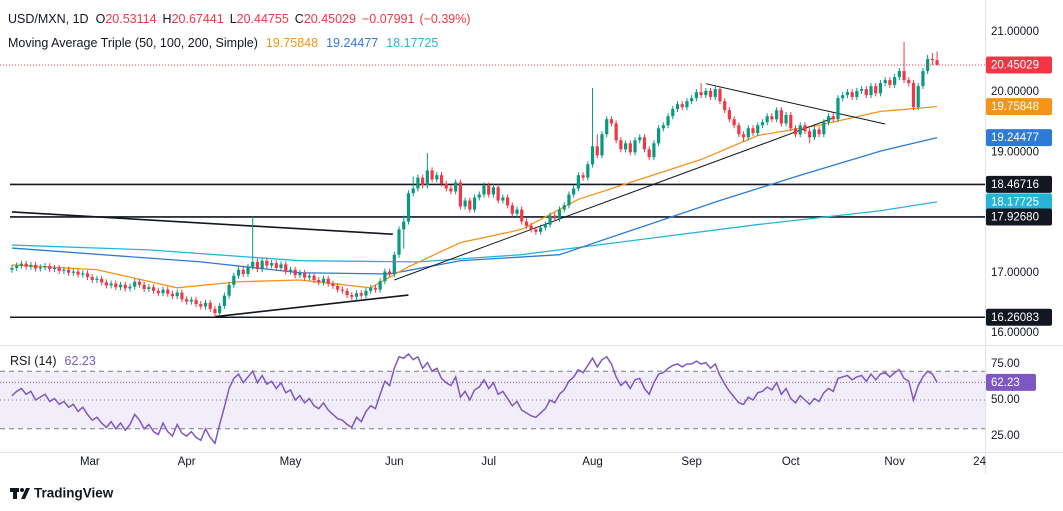 This screenshot has height=511, width=1063. I want to click on price-label: 19.75848, so click(1015, 107).